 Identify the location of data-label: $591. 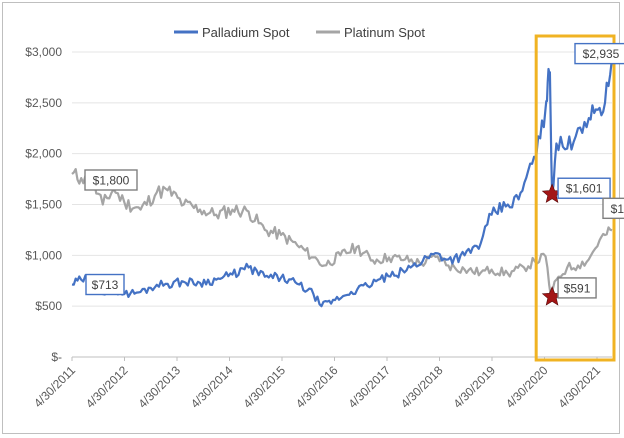
(577, 288).